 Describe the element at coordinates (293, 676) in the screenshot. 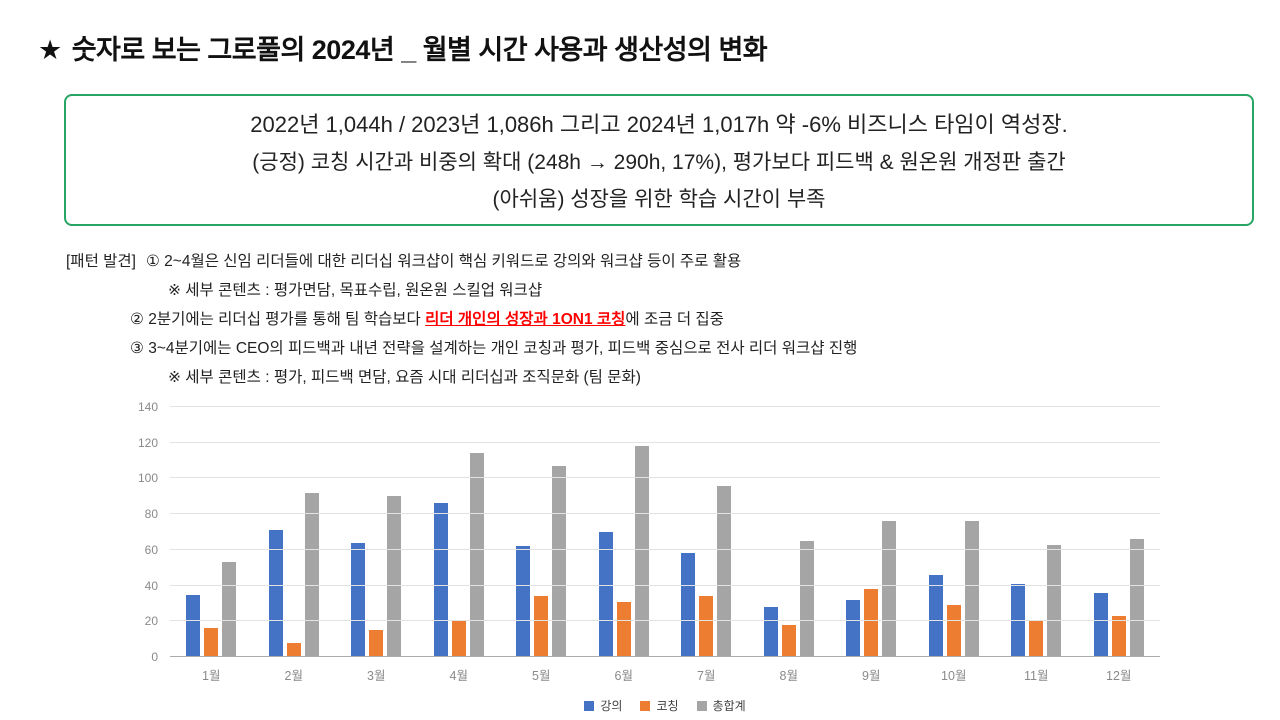

I see `x-tick-label: 2월` at that location.